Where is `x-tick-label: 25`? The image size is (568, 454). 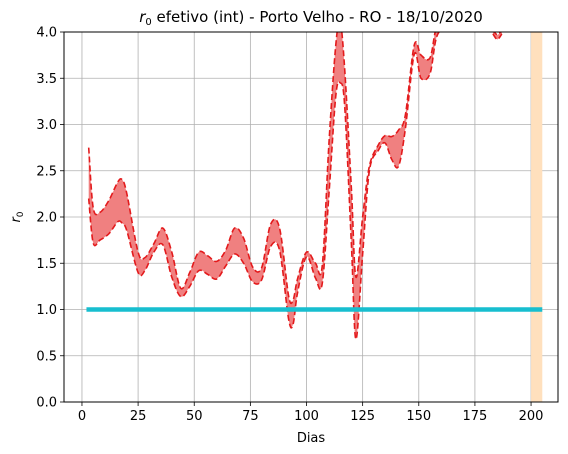
x-tick-label: 25 is located at coordinates (138, 416).